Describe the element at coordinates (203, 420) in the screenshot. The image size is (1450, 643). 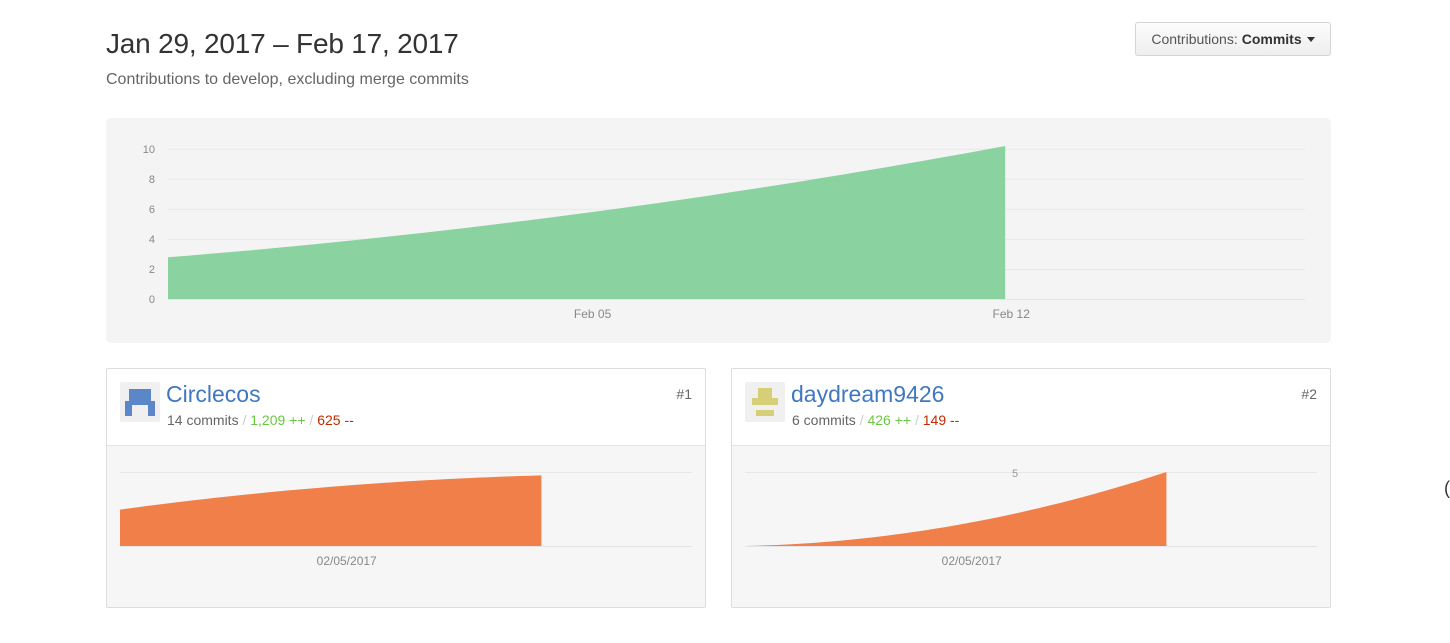
I see `commit-count: 14 commits` at that location.